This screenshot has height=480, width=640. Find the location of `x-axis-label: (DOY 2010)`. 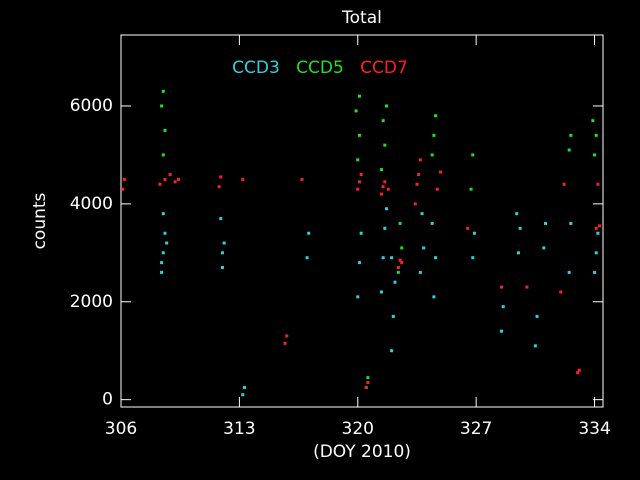

x-axis-label: (DOY 2010) is located at coordinates (362, 452).